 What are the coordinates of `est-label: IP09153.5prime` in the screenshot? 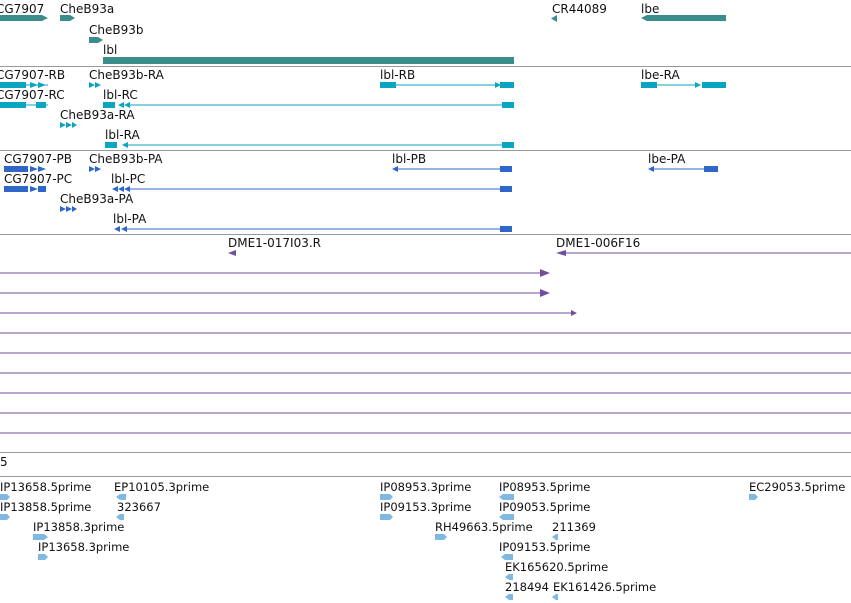 It's located at (545, 547).